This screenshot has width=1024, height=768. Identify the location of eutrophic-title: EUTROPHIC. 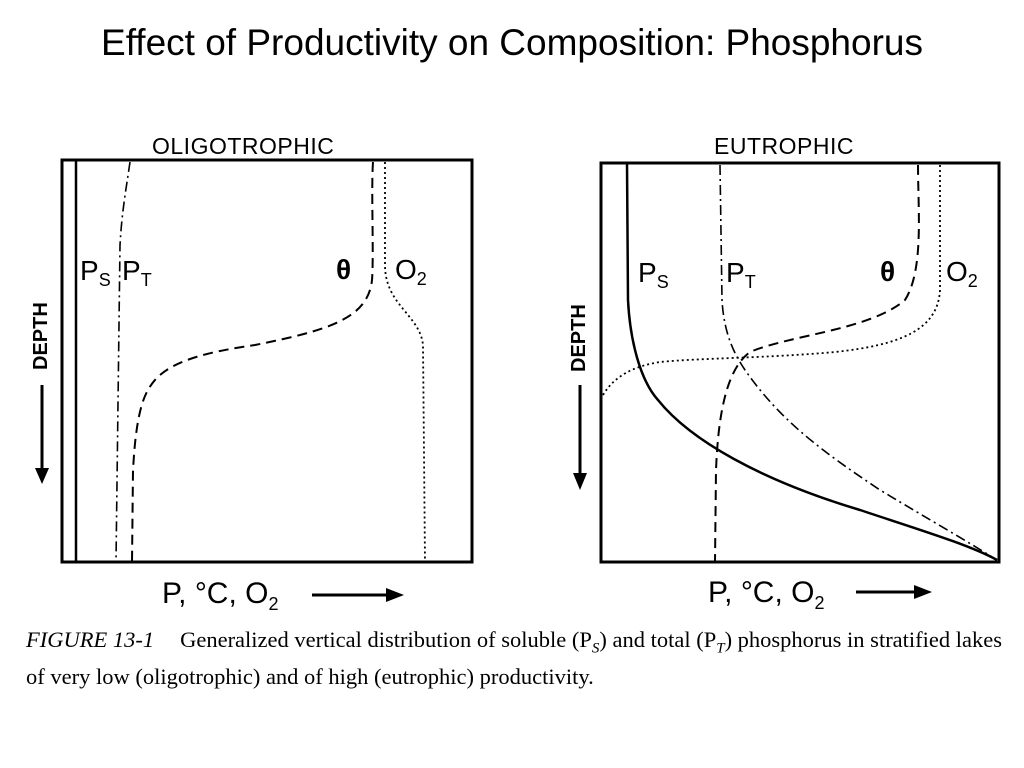
(784, 146).